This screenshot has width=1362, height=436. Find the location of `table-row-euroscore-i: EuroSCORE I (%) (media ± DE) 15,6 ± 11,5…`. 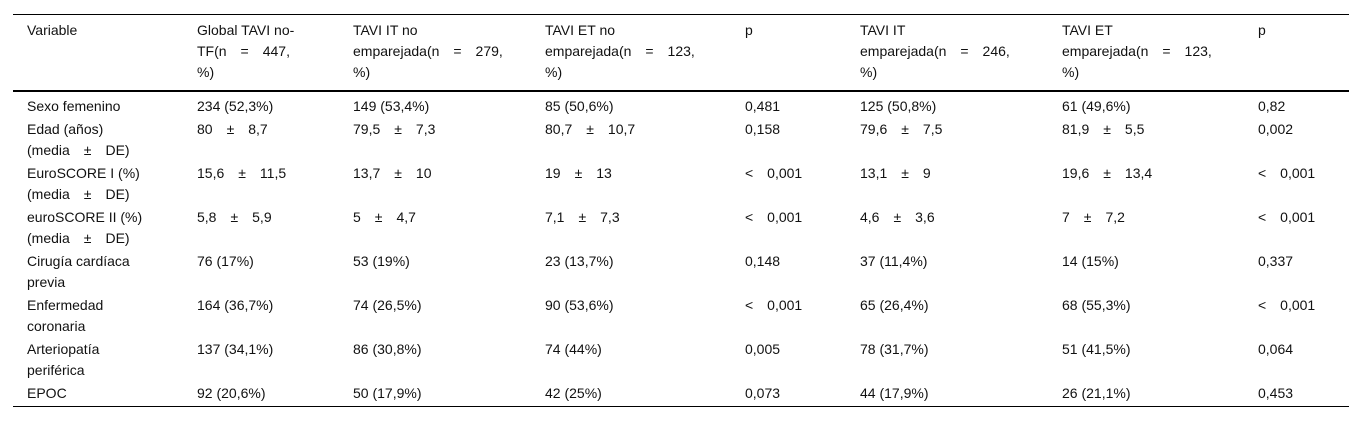

table-row-euroscore-i: EuroSCORE I (%) (media ± DE) 15,6 ± 11,5… is located at coordinates (681, 183).